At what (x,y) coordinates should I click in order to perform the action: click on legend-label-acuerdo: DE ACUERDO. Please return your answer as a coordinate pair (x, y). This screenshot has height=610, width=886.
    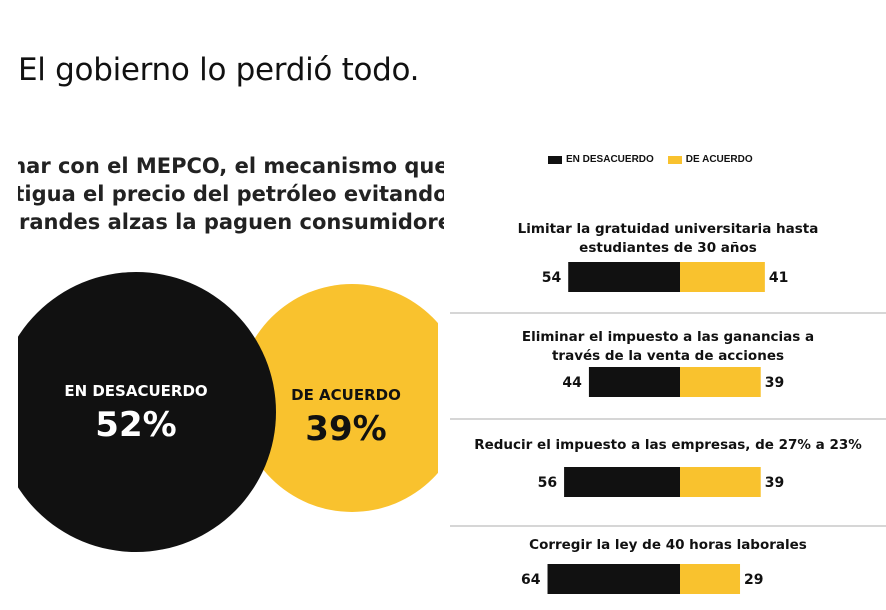
    Looking at the image, I should click on (719, 159).